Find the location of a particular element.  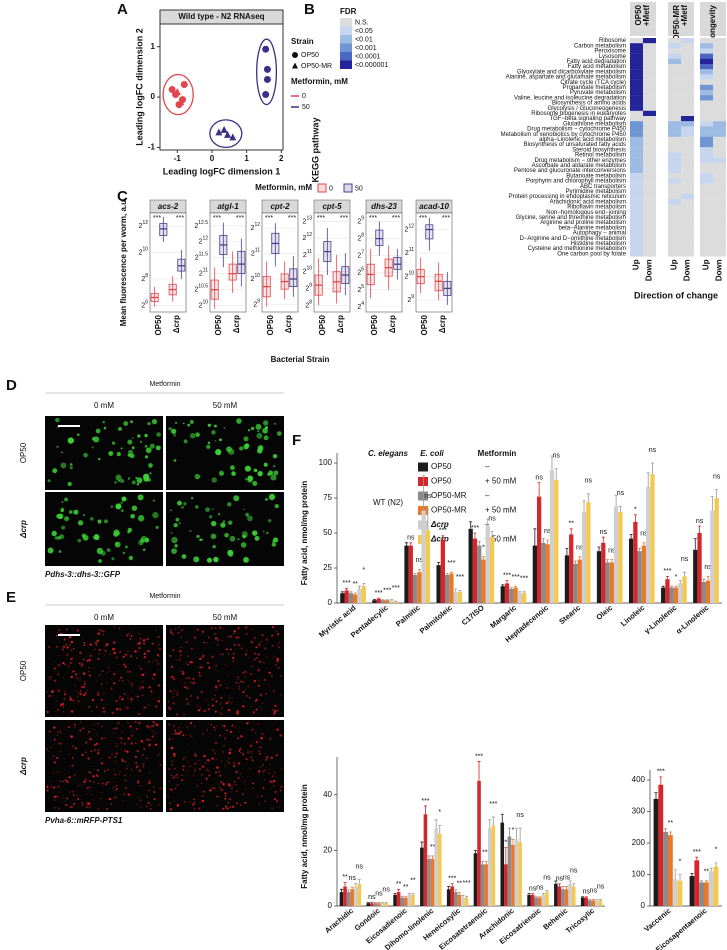

plot-area is located at coordinates (221, 87).